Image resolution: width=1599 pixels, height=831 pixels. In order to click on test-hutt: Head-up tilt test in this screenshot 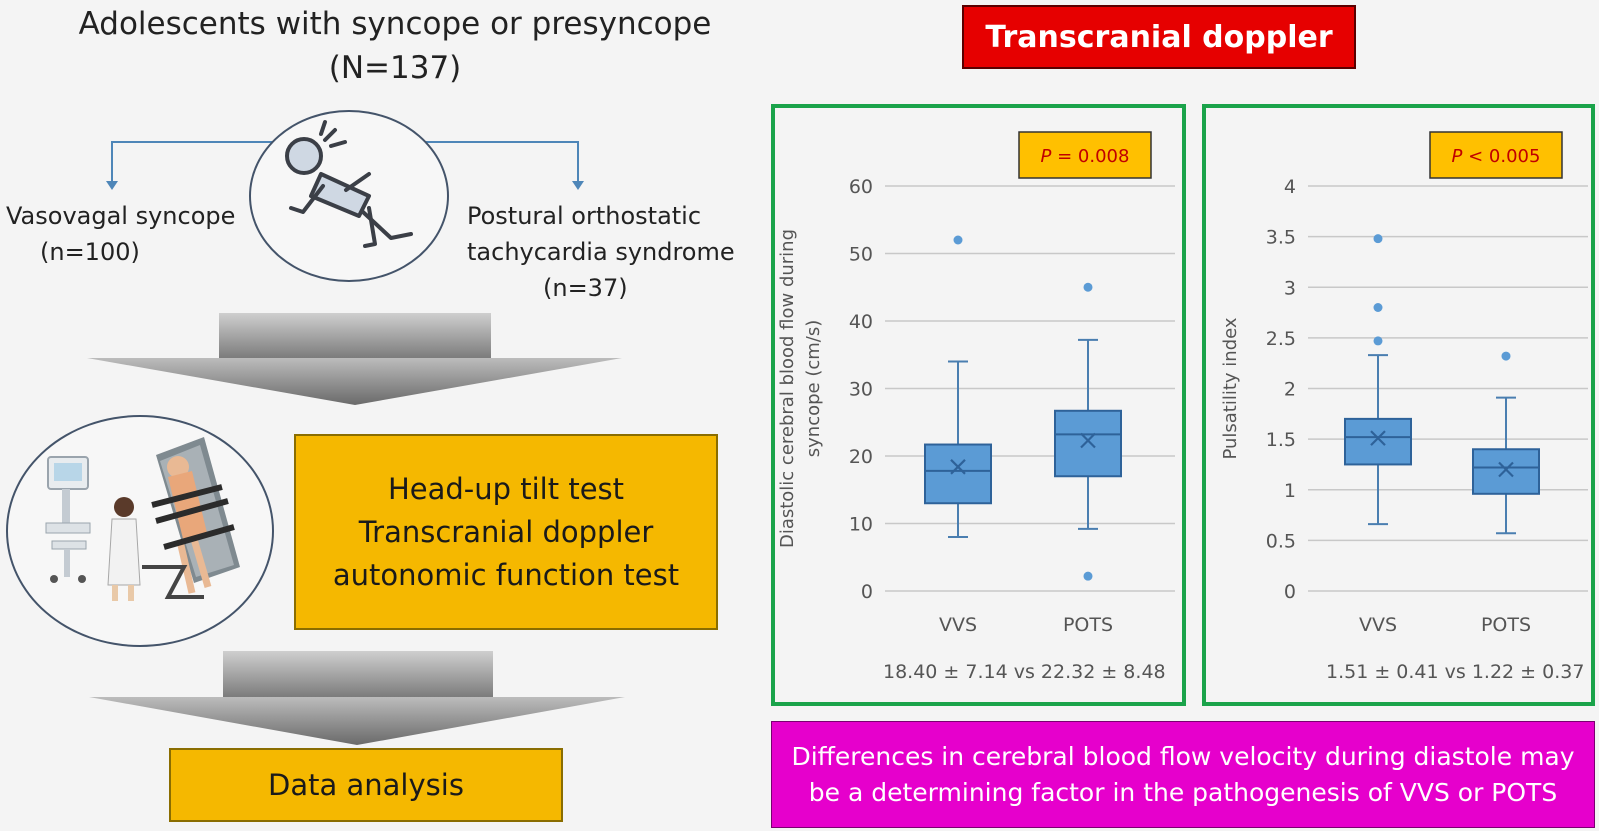, I will do `click(506, 488)`.